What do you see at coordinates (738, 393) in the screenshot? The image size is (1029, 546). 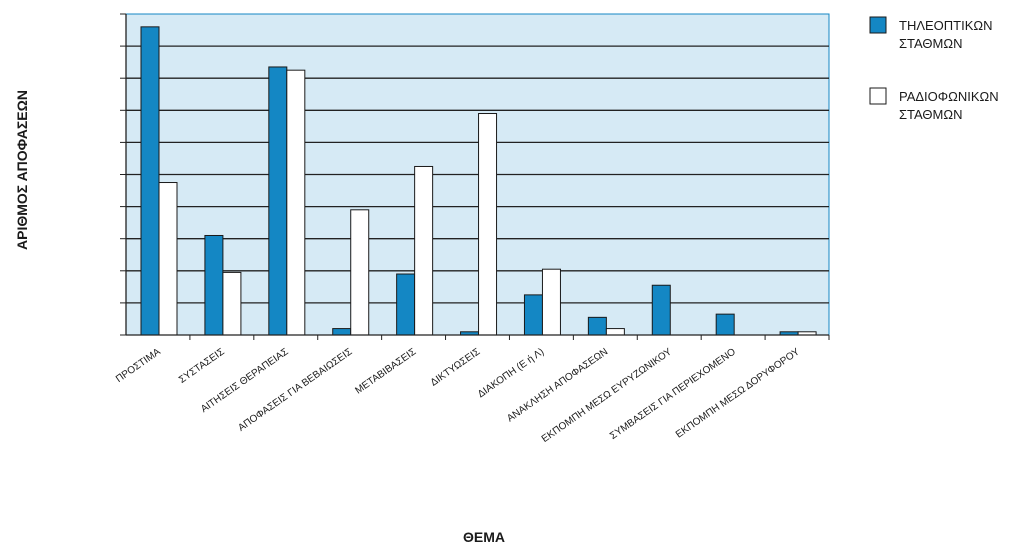 I see `x-tick-label: ΕΚΠΟΜΠΗ ΜΕΣΩ ΔΟΡΥΦΟΡΟΥ` at bounding box center [738, 393].